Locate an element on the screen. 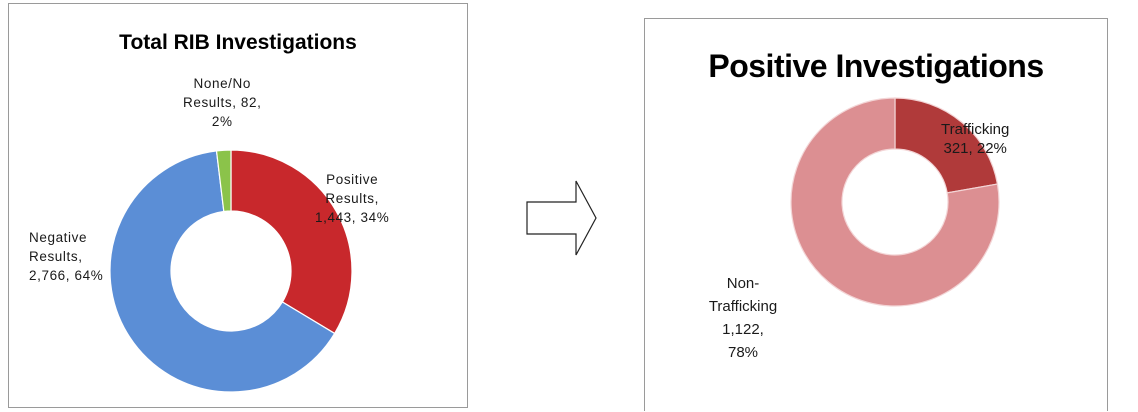  slice-non-trafficking is located at coordinates (895, 202).